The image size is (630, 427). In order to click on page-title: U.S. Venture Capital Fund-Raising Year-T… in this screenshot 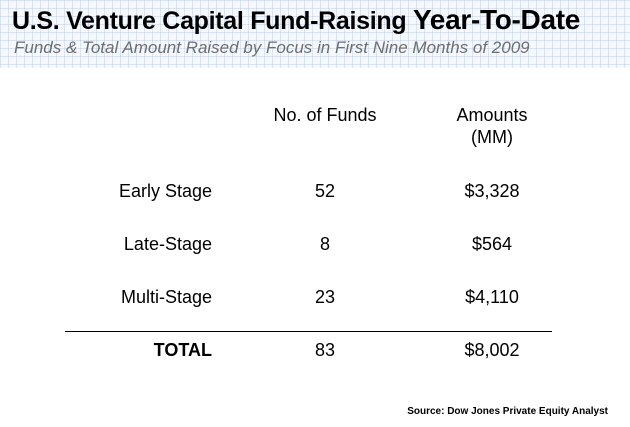, I will do `click(296, 20)`.